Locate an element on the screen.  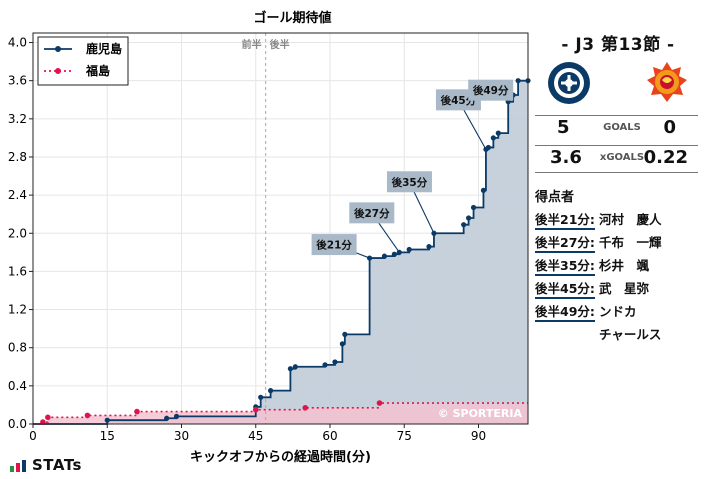
stats-bars-icon is located at coordinates (18, 466).